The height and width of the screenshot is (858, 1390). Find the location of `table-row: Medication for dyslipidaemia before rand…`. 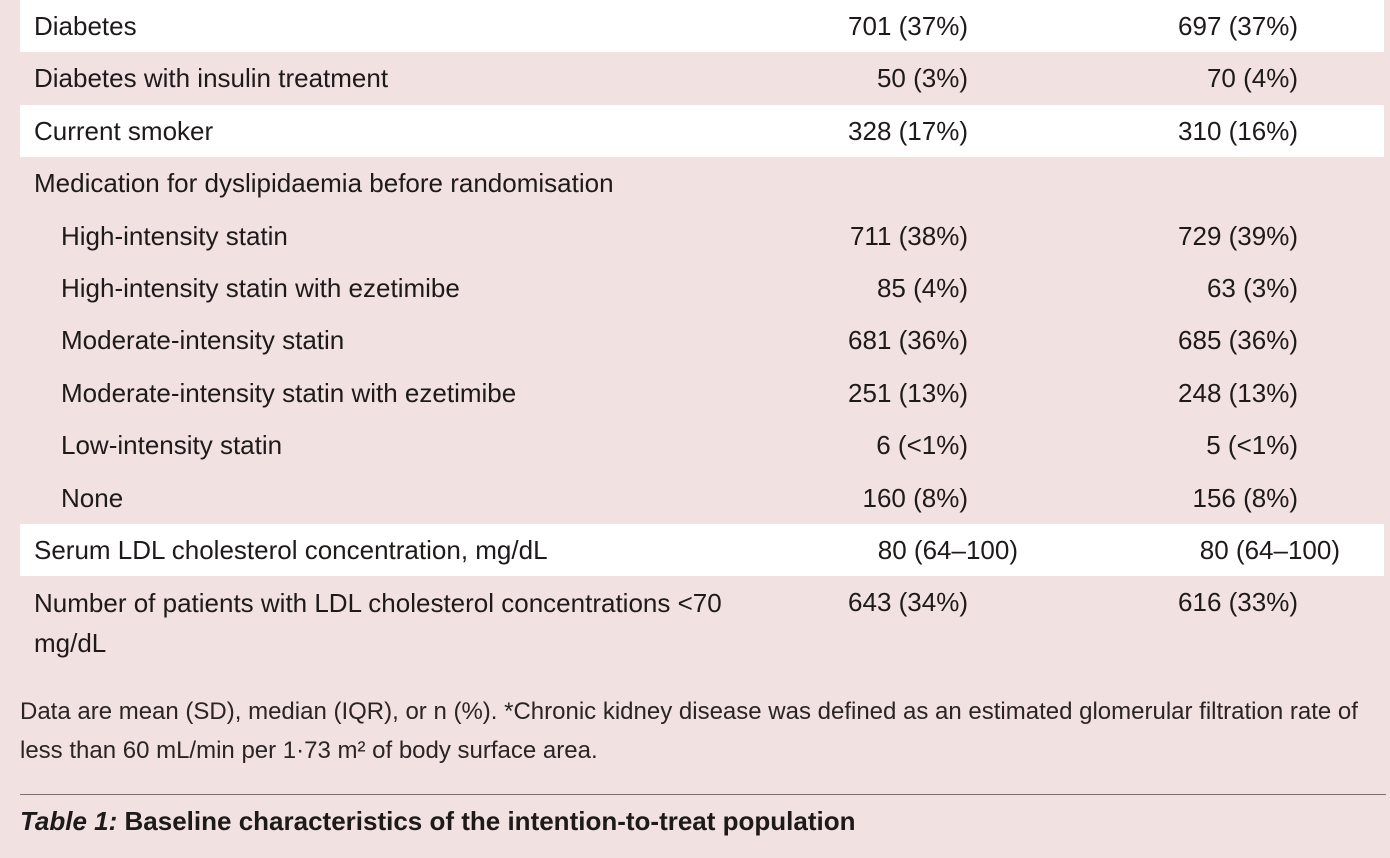

table-row: Medication for dyslipidaemia before rand… is located at coordinates (702, 183).